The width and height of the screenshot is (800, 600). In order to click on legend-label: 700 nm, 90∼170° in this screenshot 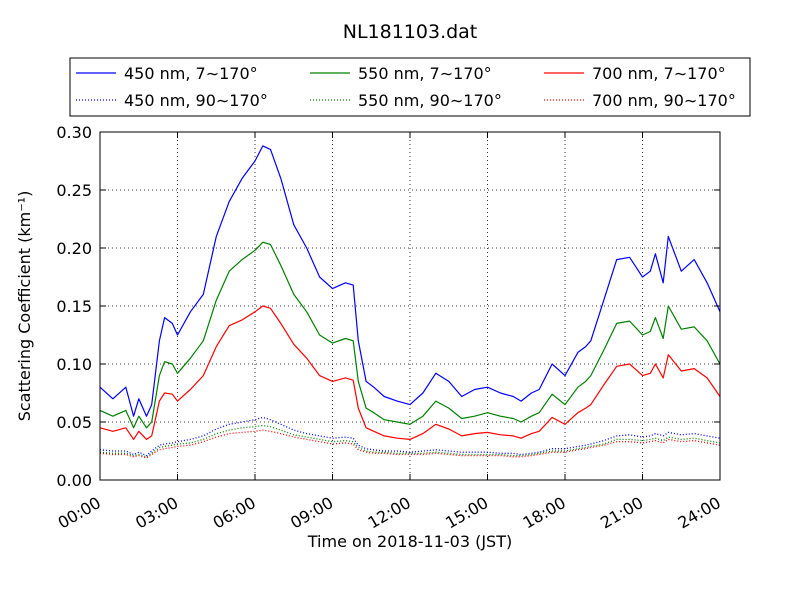, I will do `click(664, 100)`.